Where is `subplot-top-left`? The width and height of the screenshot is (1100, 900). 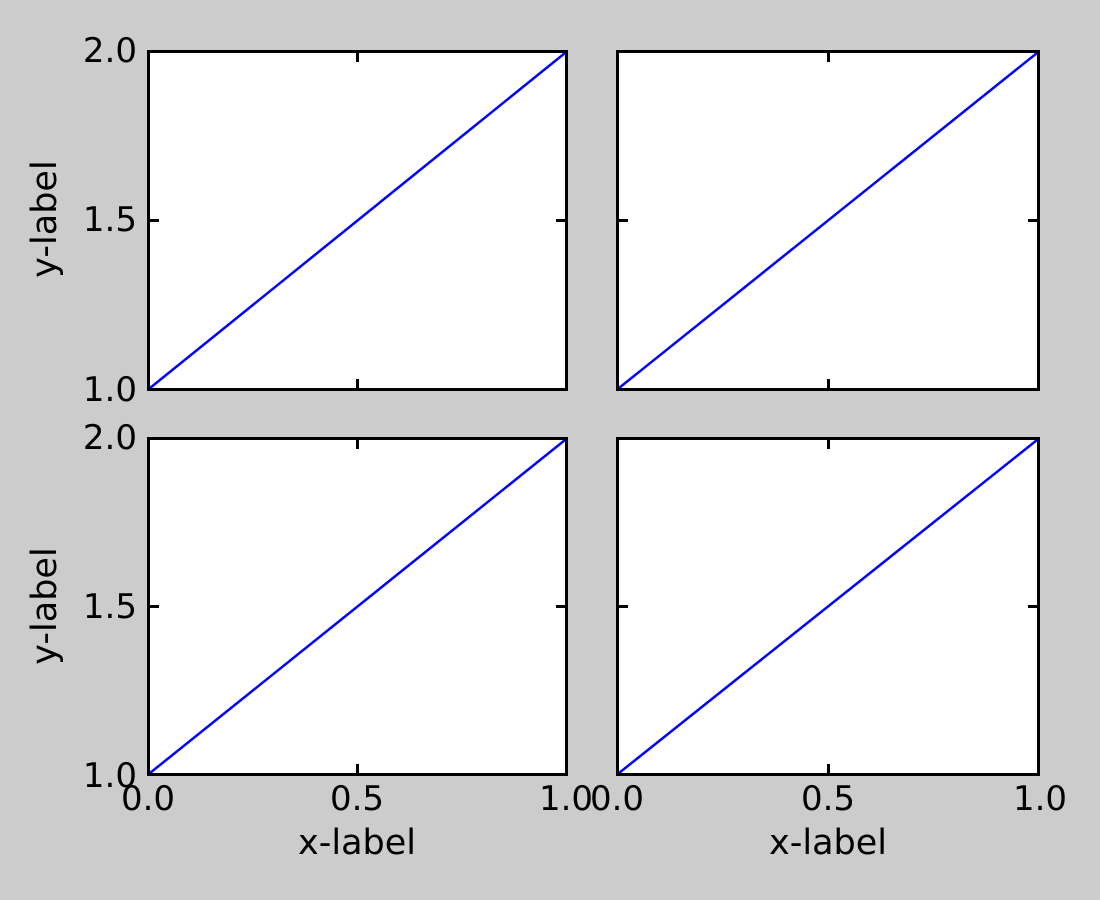
subplot-top-left is located at coordinates (357, 220).